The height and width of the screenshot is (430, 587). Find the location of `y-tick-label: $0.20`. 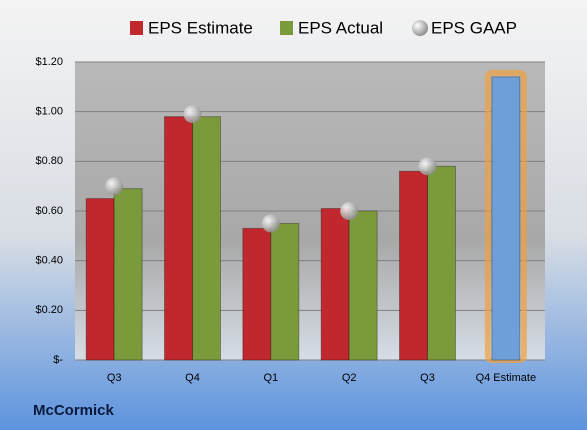

y-tick-label: $0.20 is located at coordinates (49, 310).